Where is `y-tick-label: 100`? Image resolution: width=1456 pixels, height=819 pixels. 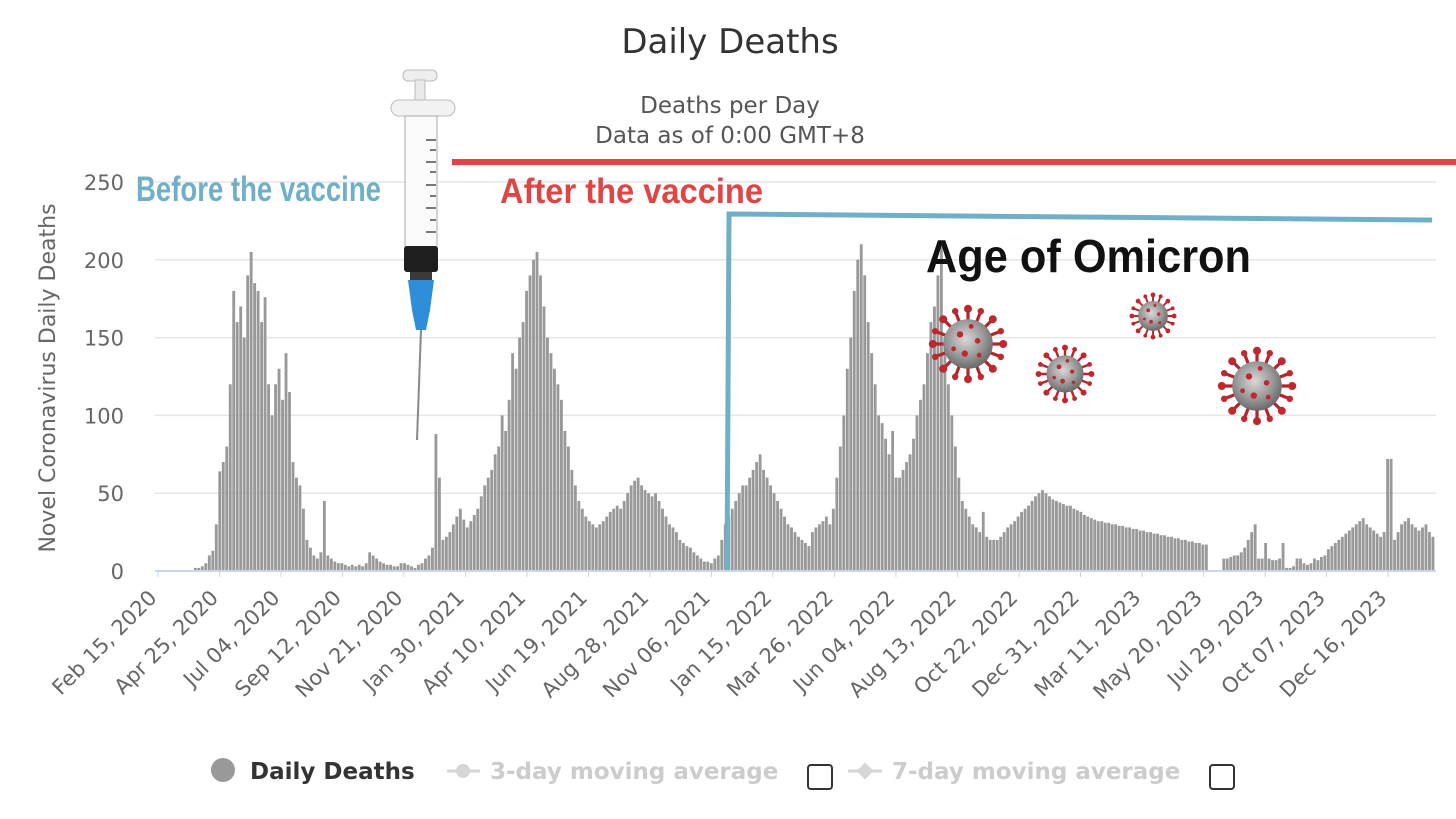 y-tick-label: 100 is located at coordinates (104, 416).